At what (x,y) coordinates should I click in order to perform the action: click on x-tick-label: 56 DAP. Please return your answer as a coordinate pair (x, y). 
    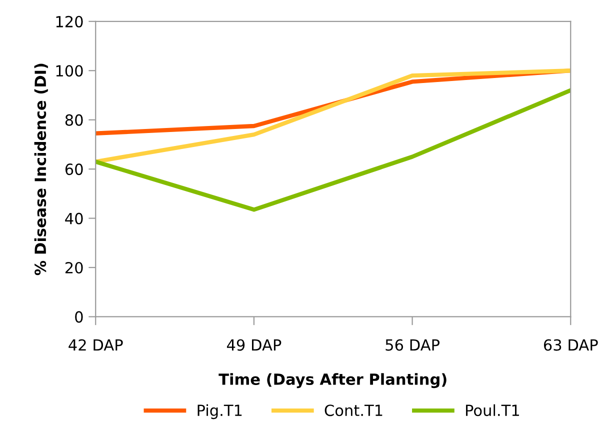
    Looking at the image, I should click on (413, 345).